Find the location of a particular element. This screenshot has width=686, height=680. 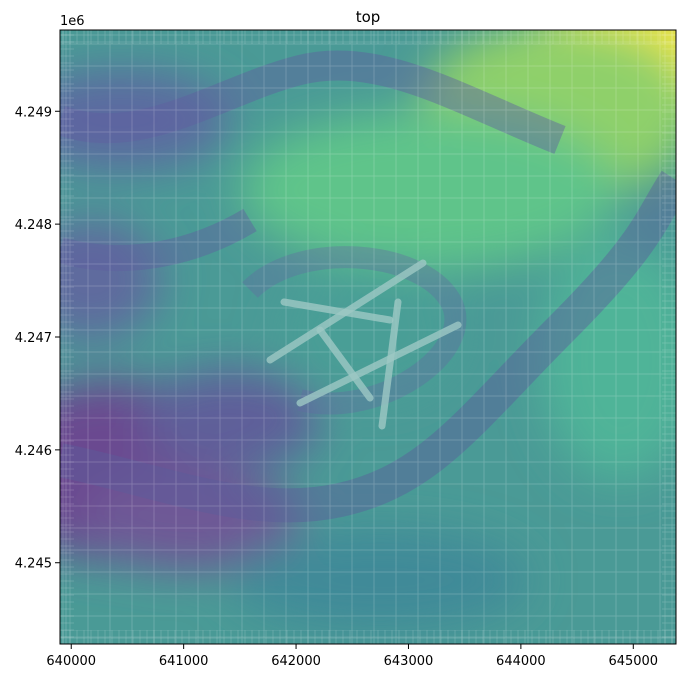

y-tick-label: 4.248 is located at coordinates (33, 225).